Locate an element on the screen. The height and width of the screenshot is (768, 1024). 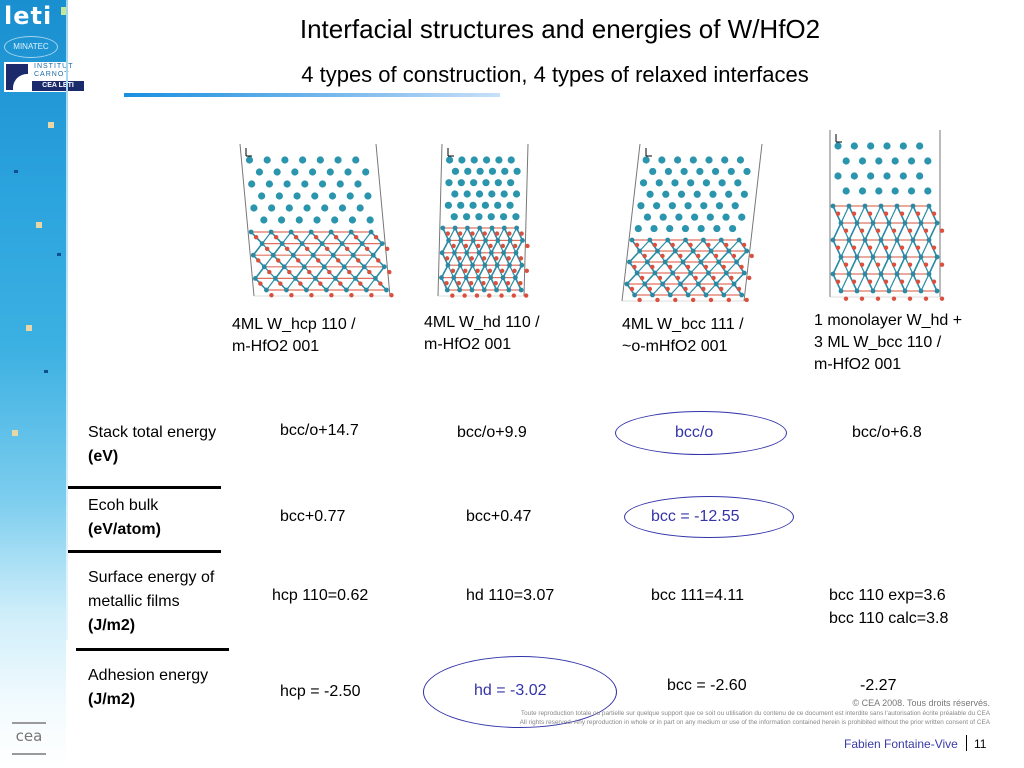
cell-stack-hcp: bcc/o+14.7 is located at coordinates (319, 430).